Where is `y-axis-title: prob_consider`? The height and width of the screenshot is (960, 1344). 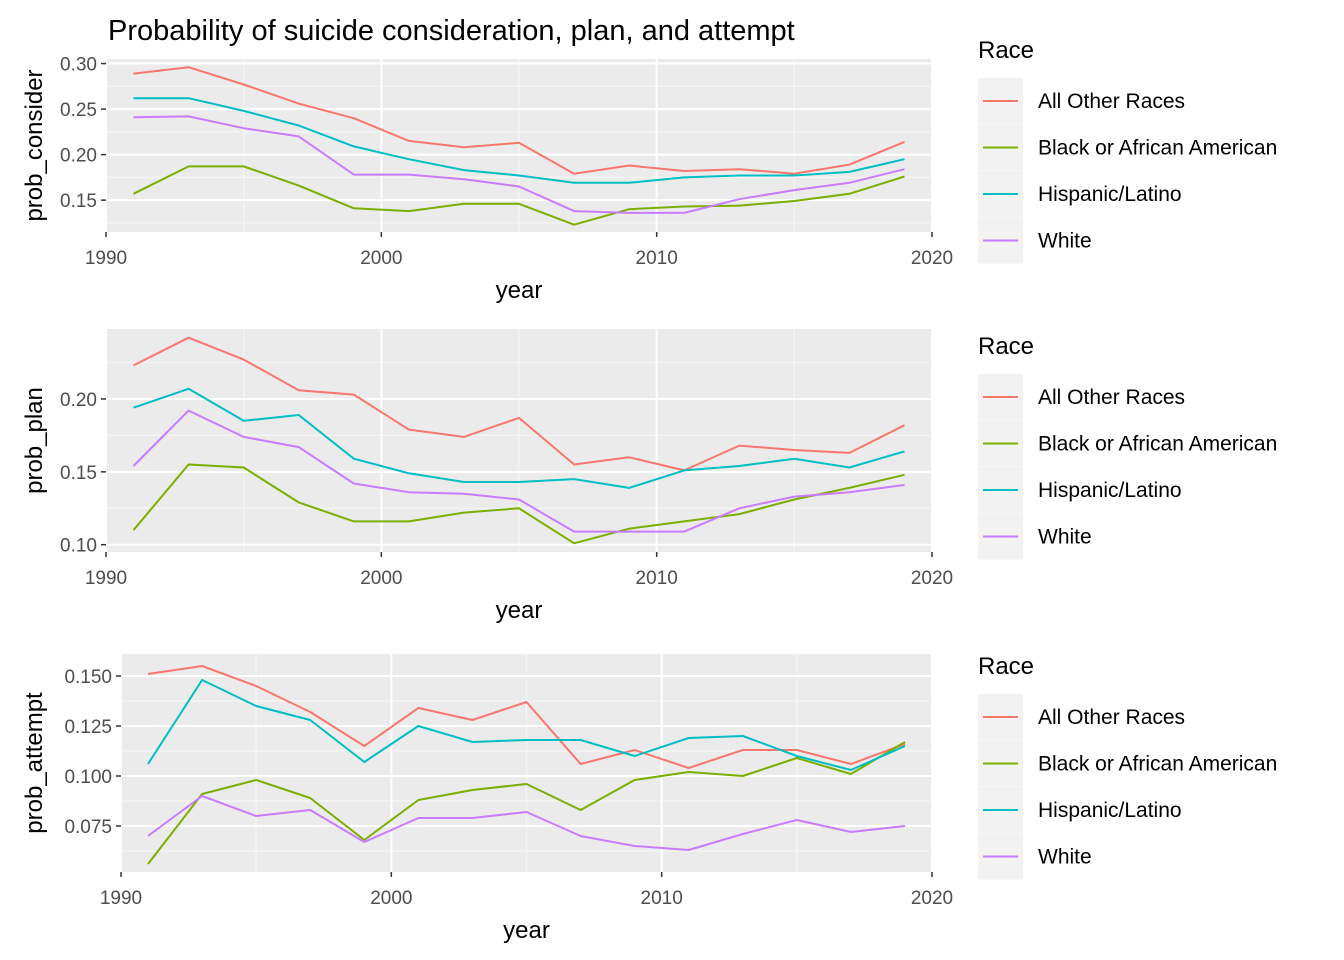 y-axis-title: prob_consider is located at coordinates (34, 145).